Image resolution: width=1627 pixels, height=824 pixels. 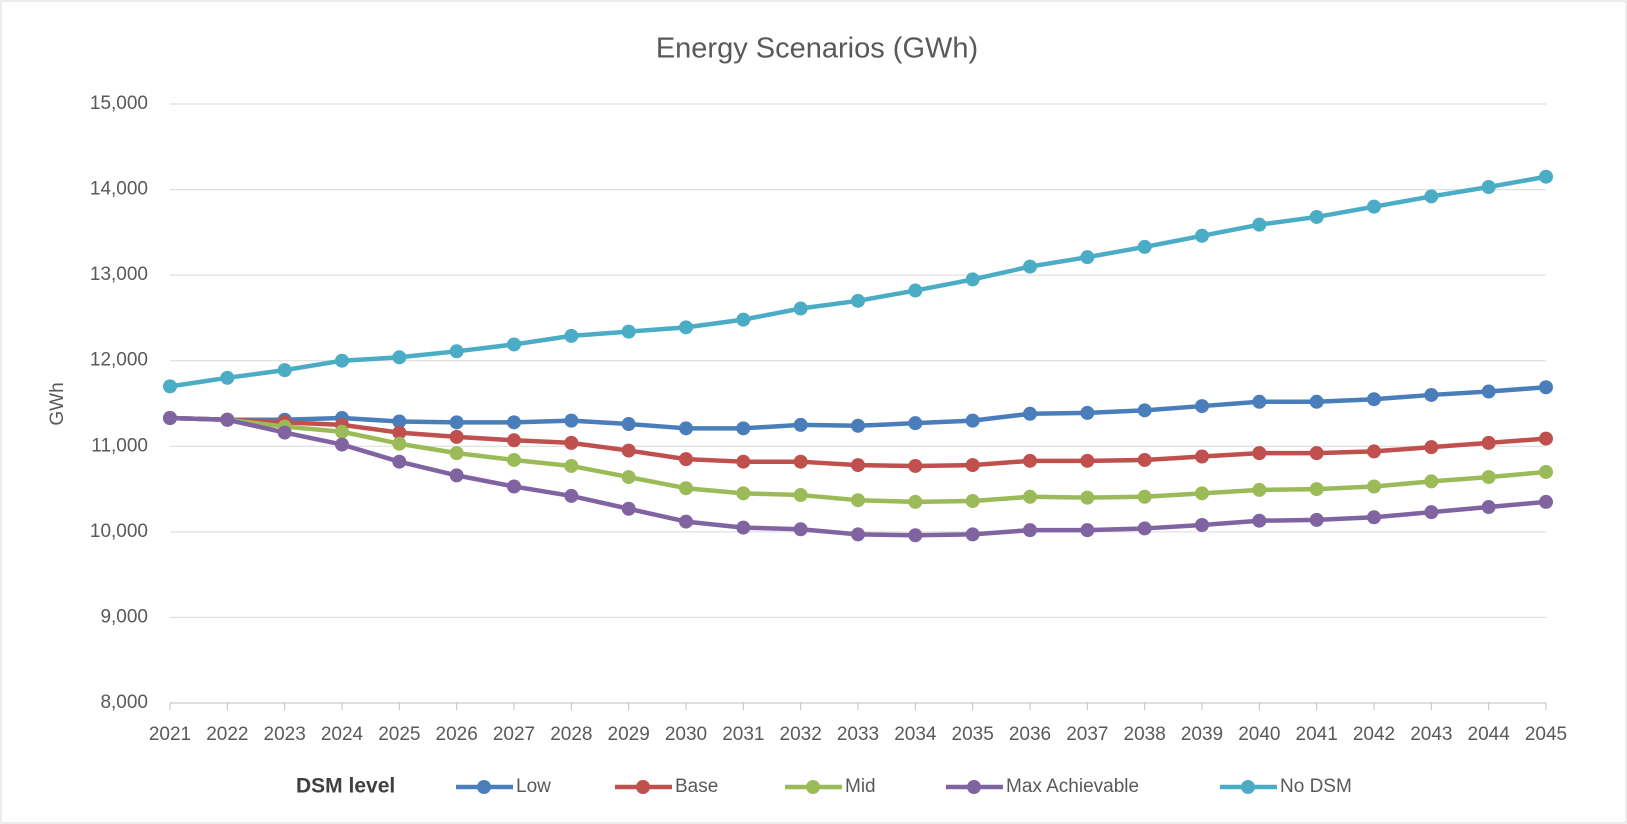 What do you see at coordinates (1431, 734) in the screenshot?
I see `x-tick-label: 2043` at bounding box center [1431, 734].